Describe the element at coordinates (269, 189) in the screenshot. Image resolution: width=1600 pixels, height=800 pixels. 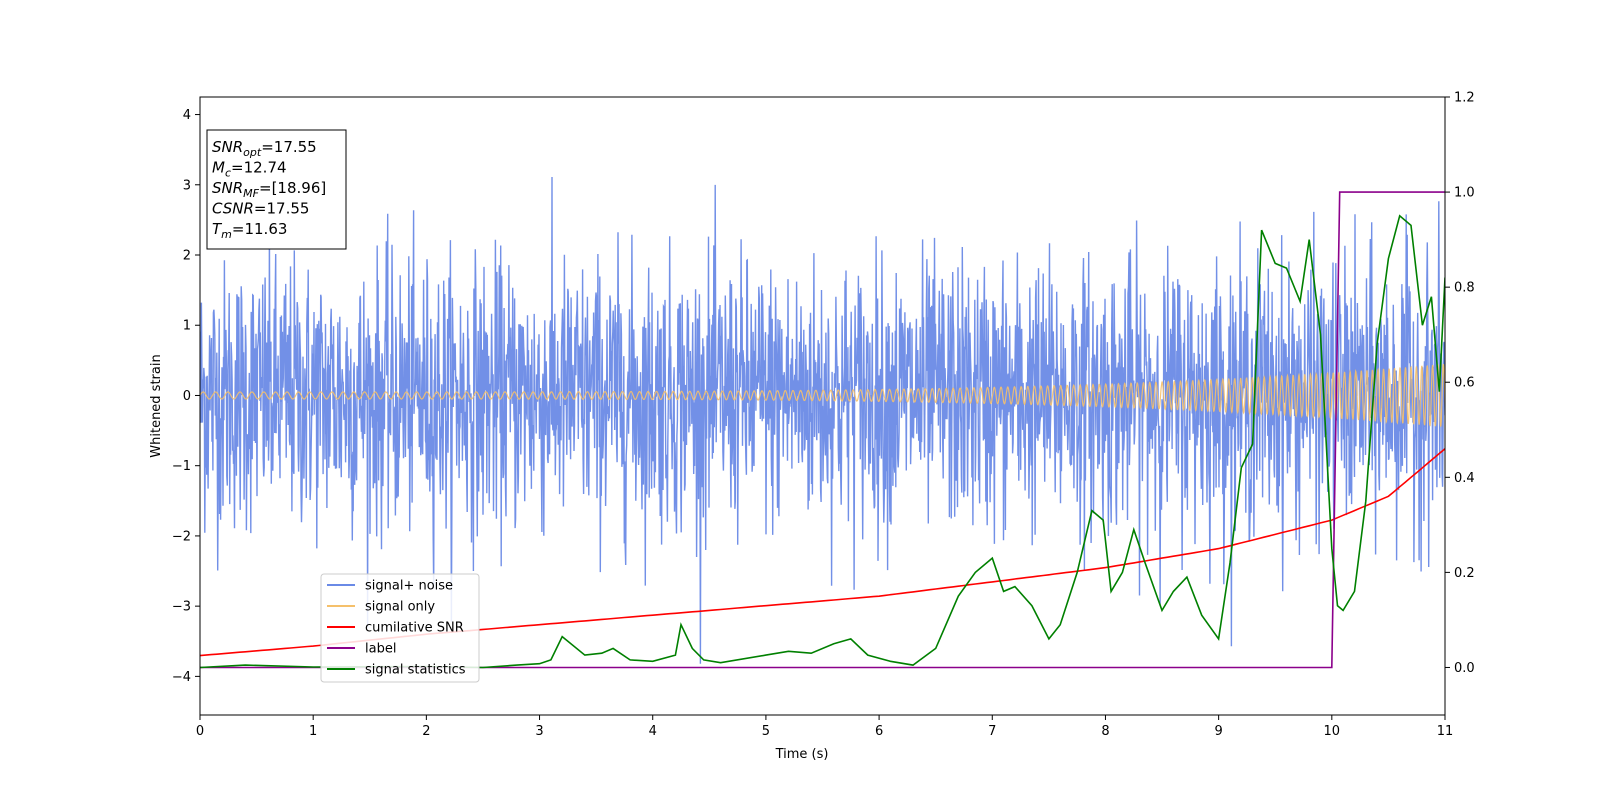
I see `annotation-line: SNRMF=[18.96]` at that location.